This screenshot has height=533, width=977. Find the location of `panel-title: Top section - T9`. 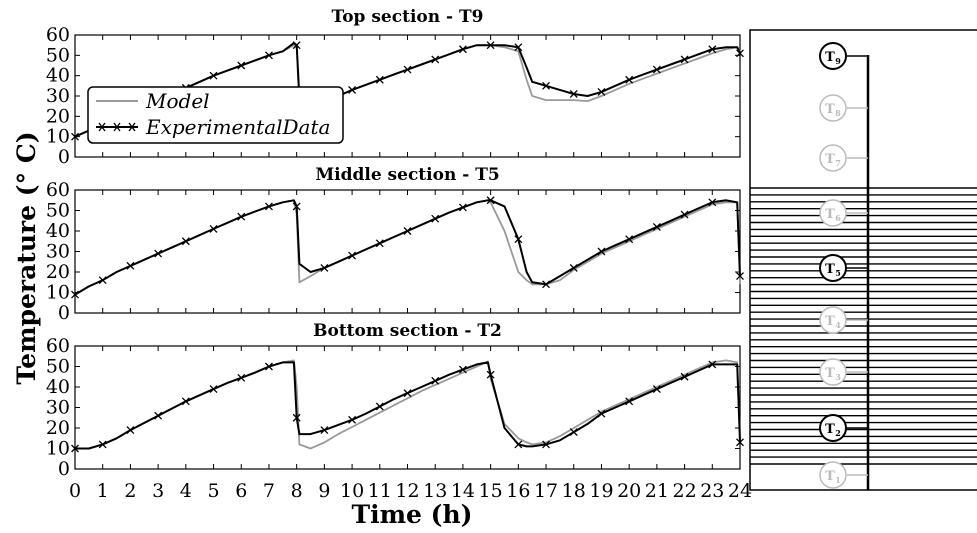

panel-title: Top section - T9 is located at coordinates (408, 17).